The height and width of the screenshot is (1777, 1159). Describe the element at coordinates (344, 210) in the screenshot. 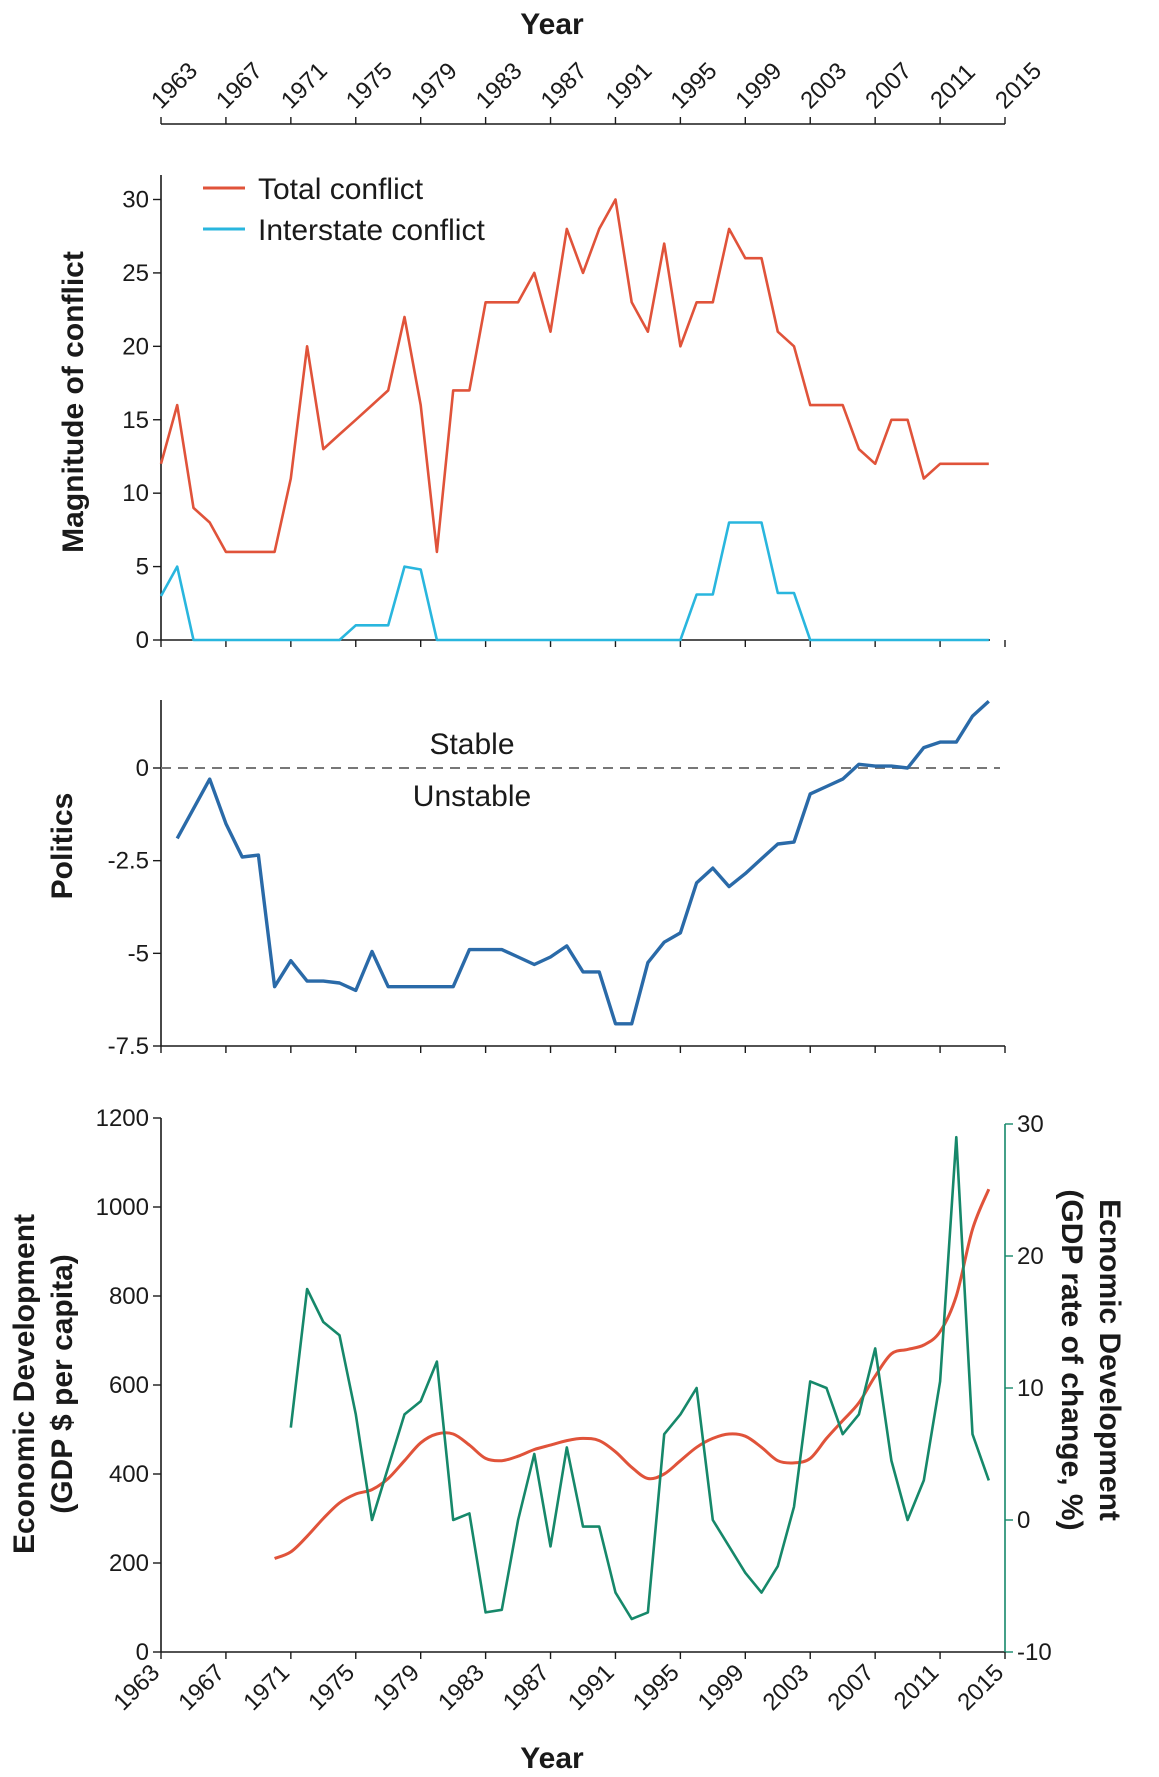

I see `legend: Total conflict Interstate conflict` at that location.